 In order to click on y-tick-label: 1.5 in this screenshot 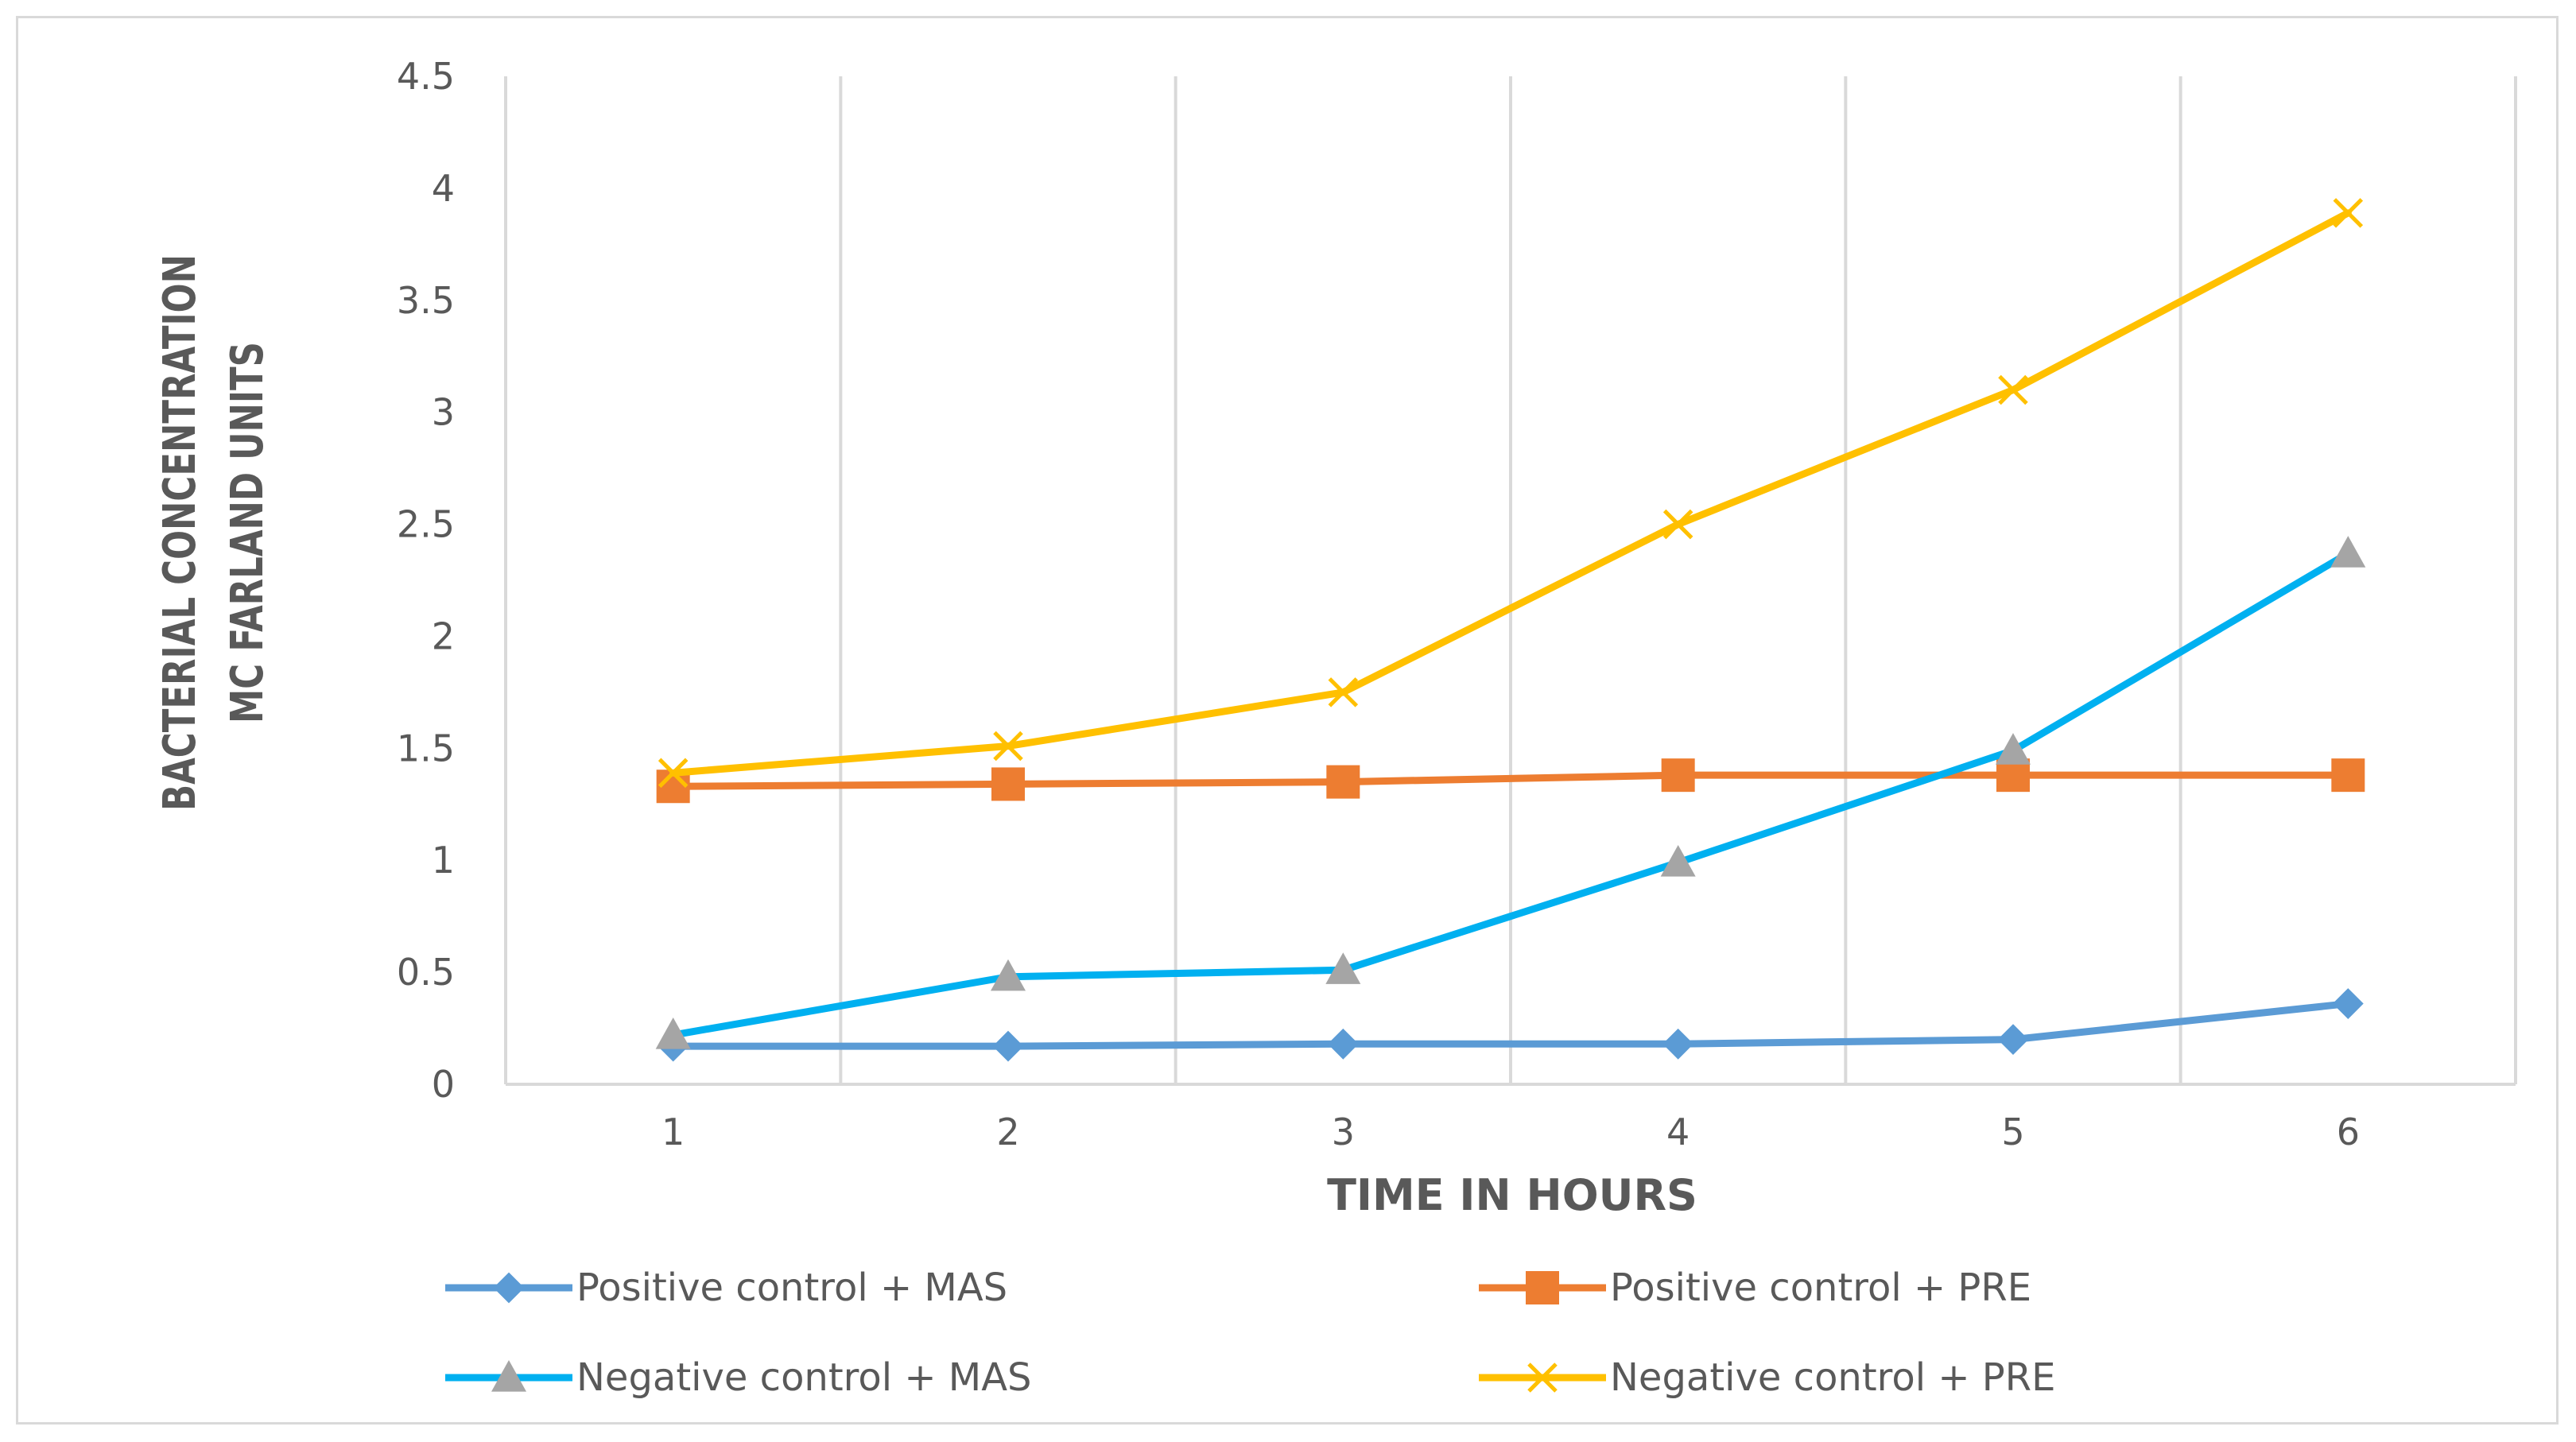, I will do `click(426, 748)`.